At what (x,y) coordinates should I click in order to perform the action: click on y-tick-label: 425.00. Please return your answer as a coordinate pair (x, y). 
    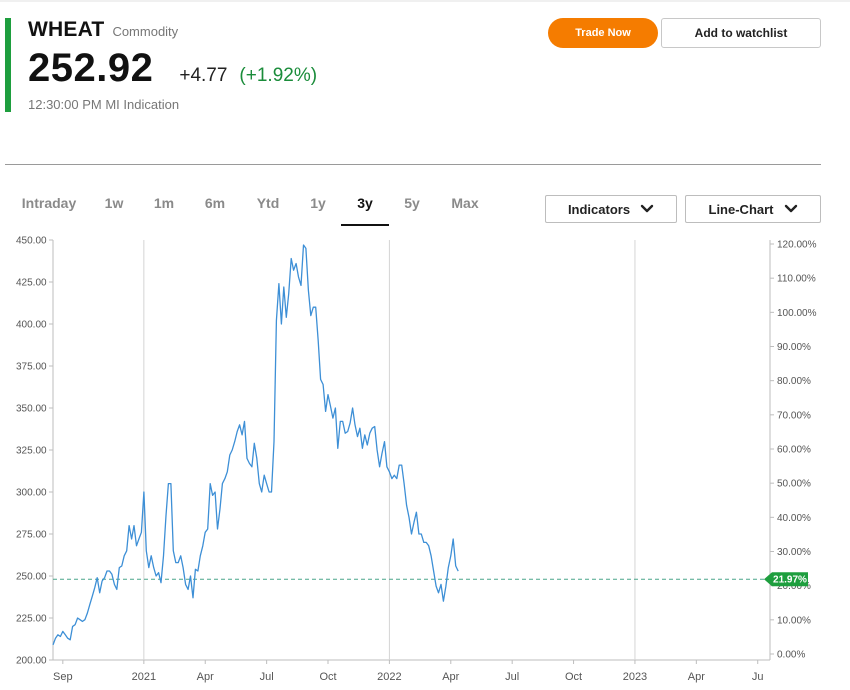
    Looking at the image, I should click on (31, 283).